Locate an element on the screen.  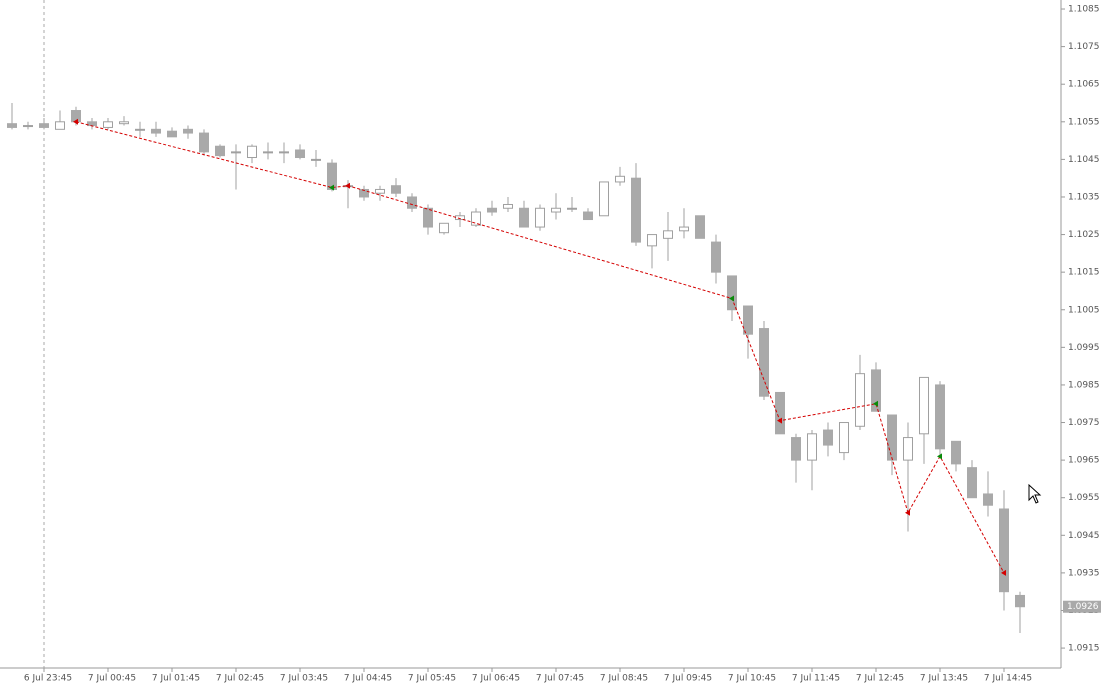
x-tick-label: 7 Jul 12:45 is located at coordinates (880, 679).